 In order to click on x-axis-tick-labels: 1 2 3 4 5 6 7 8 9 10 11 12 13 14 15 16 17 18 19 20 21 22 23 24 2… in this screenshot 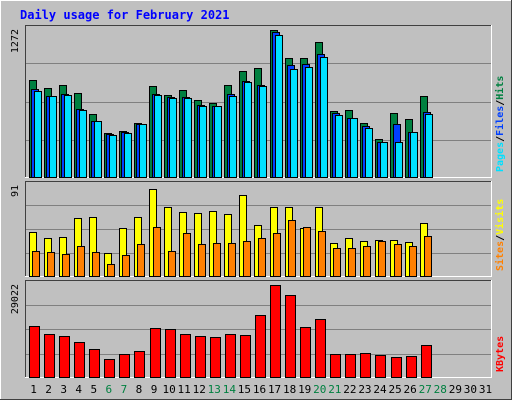, I will do `click(261, 389)`.